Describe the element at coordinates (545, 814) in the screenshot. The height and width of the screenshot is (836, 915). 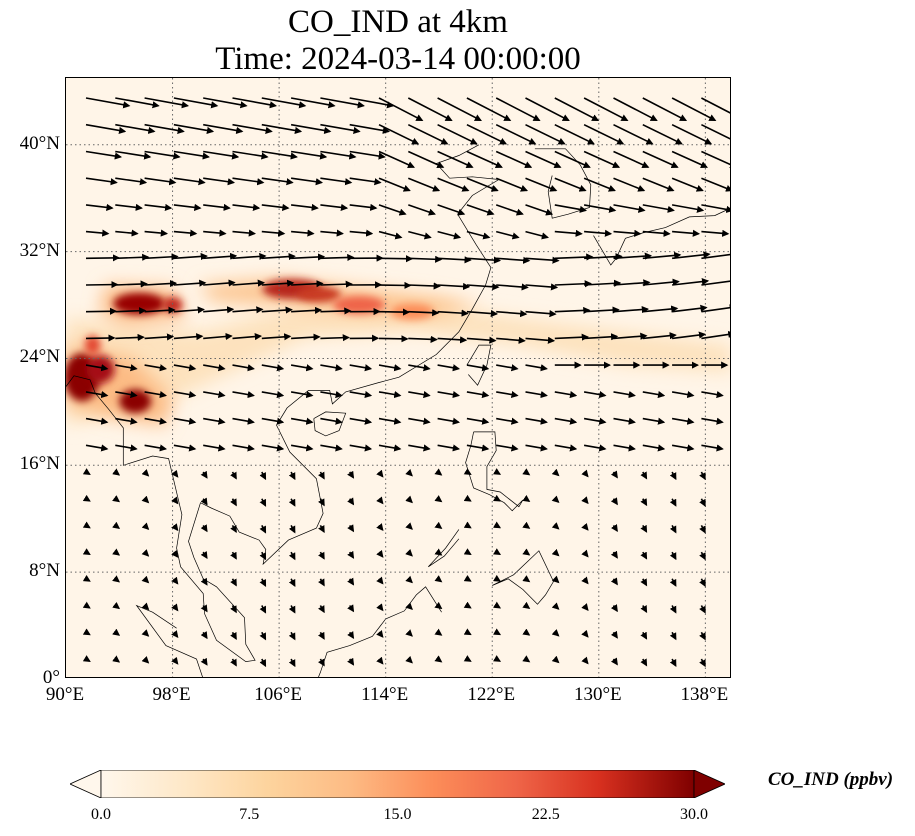
I see `colorbar-tick-label: 22.5` at that location.